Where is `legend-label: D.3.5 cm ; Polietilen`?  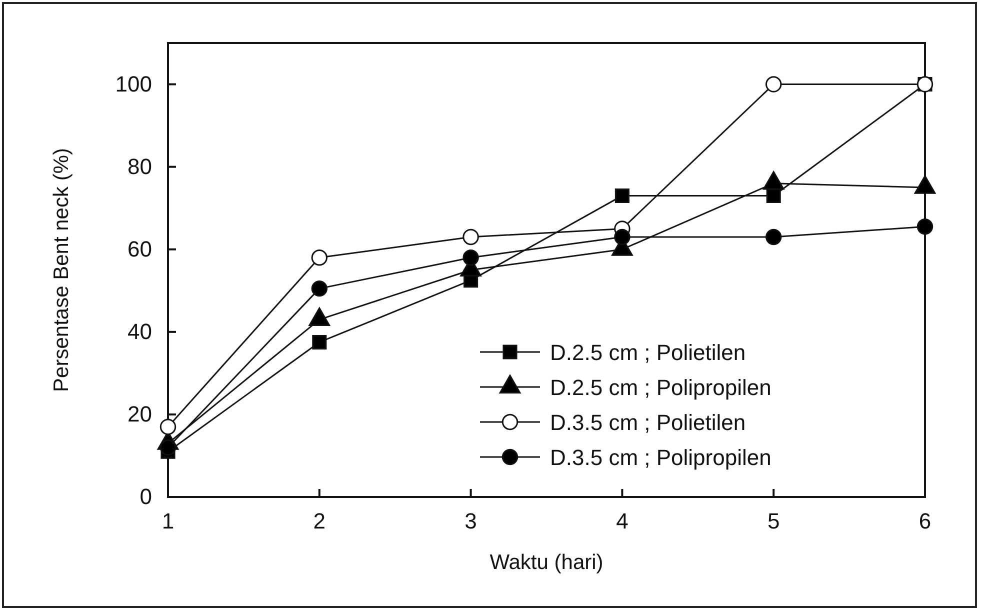 legend-label: D.3.5 cm ; Polietilen is located at coordinates (648, 422).